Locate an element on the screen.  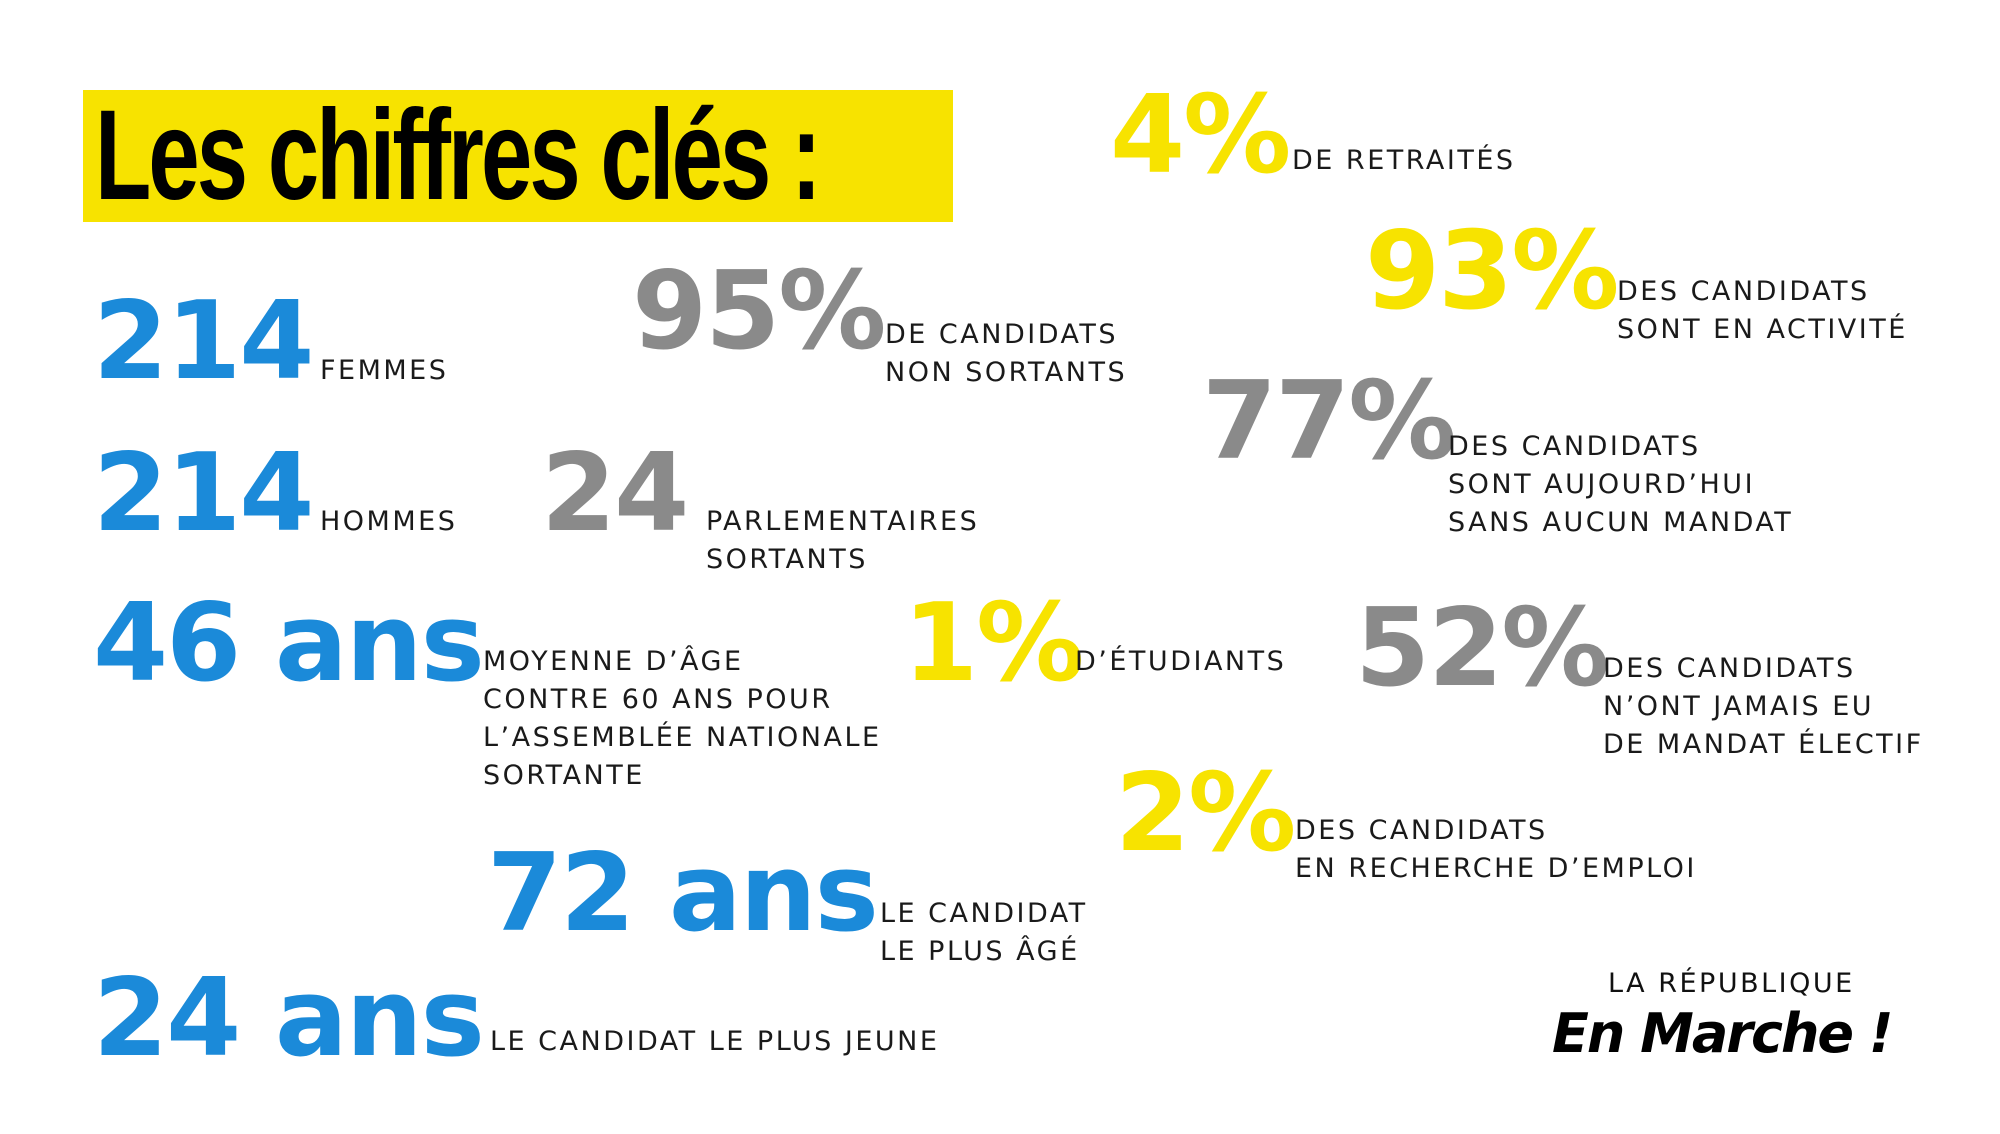
stat-plus-age-label: LE CANDIDAT LE PLUS ÂGÉ is located at coordinates (984, 932).